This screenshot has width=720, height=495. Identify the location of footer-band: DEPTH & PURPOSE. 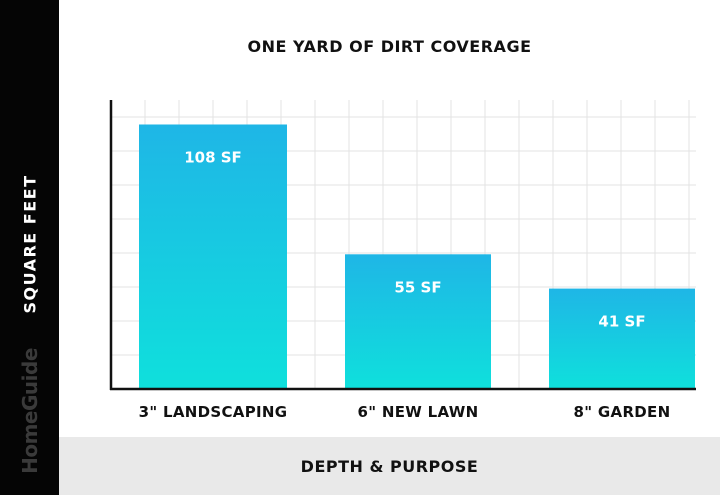
(389, 466).